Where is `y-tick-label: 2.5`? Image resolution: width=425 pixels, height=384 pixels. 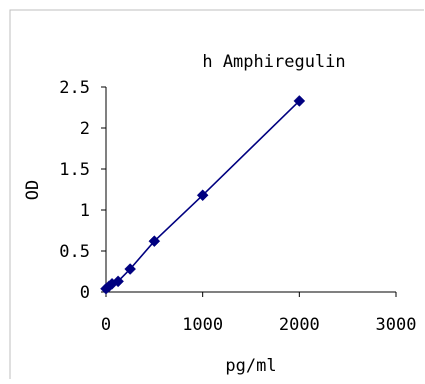
y-tick-label: 2.5 is located at coordinates (74, 88).